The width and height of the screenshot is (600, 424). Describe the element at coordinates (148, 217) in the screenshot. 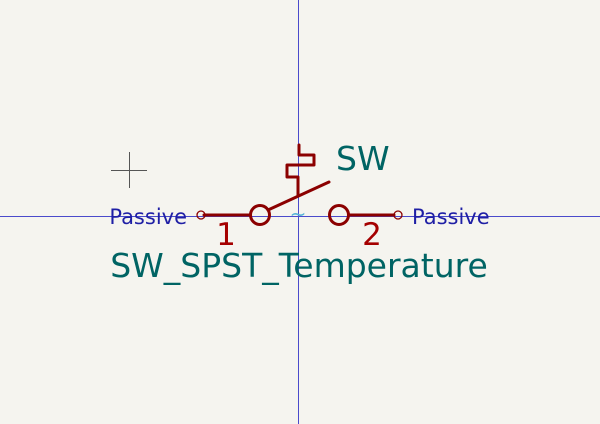

I see `pin-1-type-label: Passive` at that location.